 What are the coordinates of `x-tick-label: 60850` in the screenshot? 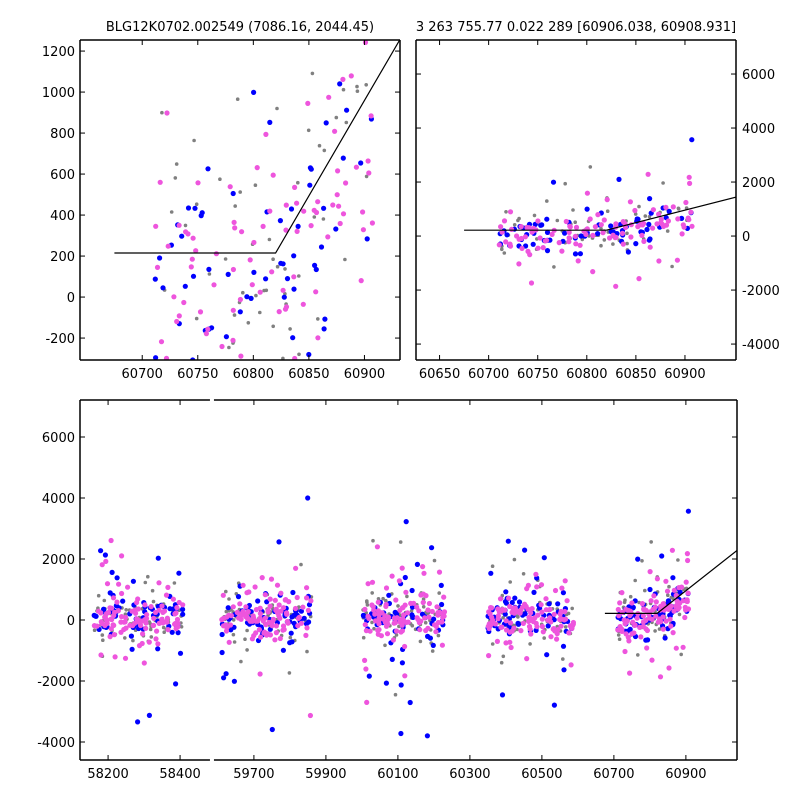 It's located at (635, 374).